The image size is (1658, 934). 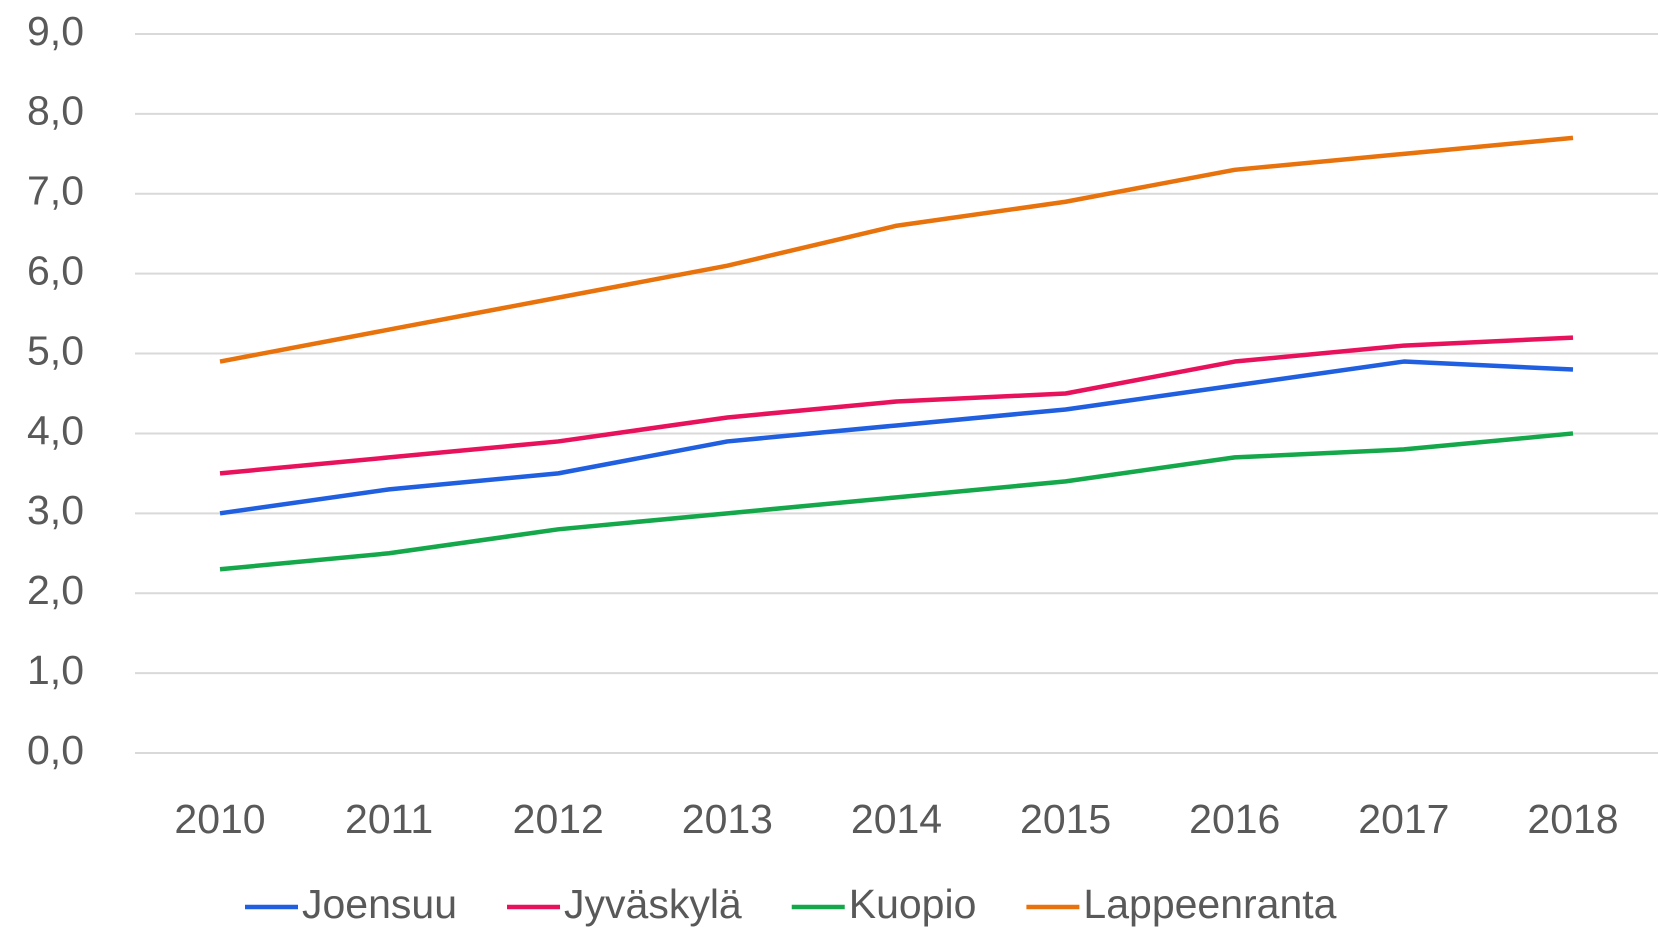 I want to click on x-tick-label: 2018, so click(x=1572, y=819).